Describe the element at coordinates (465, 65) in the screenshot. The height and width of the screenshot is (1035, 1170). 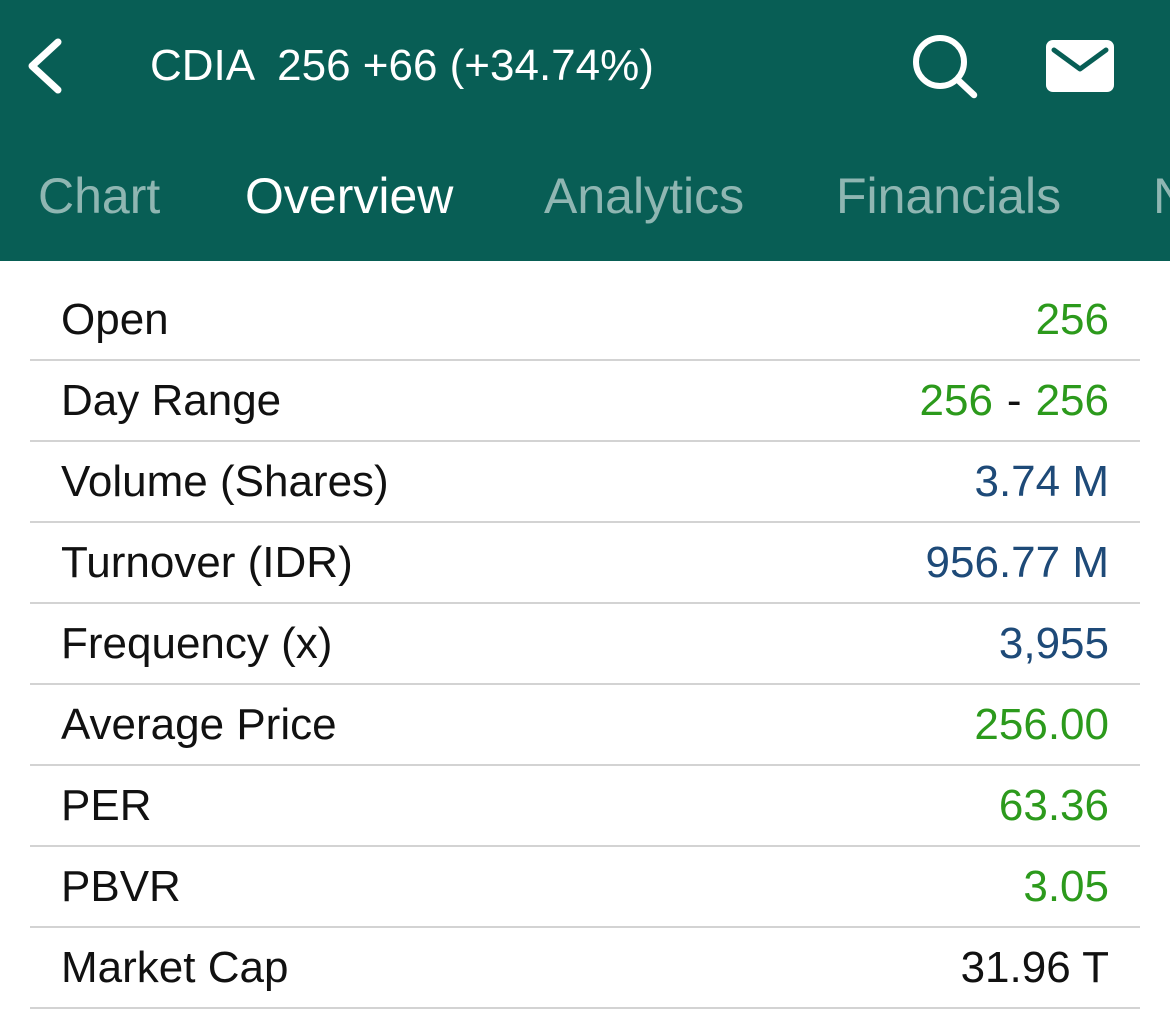
I see `price-change: 256 +66 (+34.74%)` at that location.